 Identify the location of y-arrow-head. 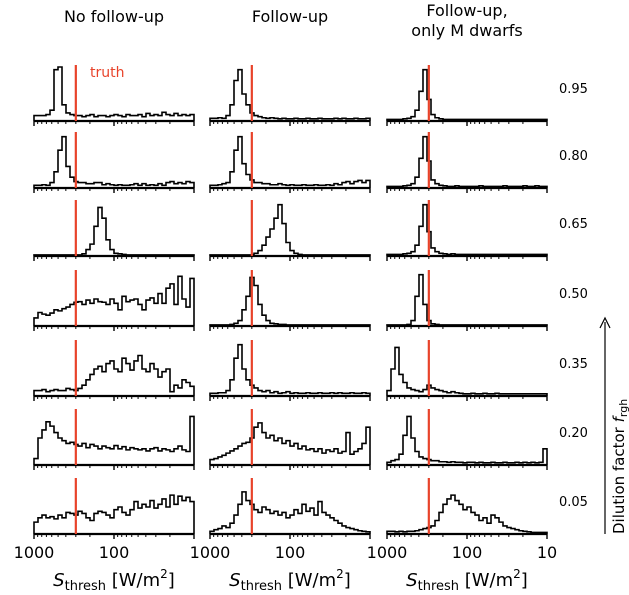
(605, 322).